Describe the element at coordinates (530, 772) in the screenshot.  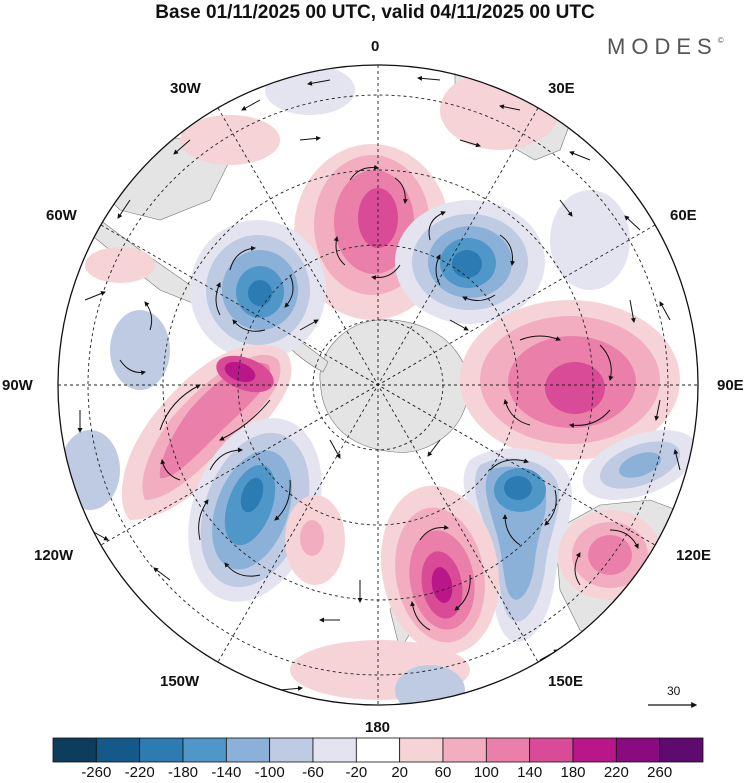
I see `colorbar-tick-label: 140` at that location.